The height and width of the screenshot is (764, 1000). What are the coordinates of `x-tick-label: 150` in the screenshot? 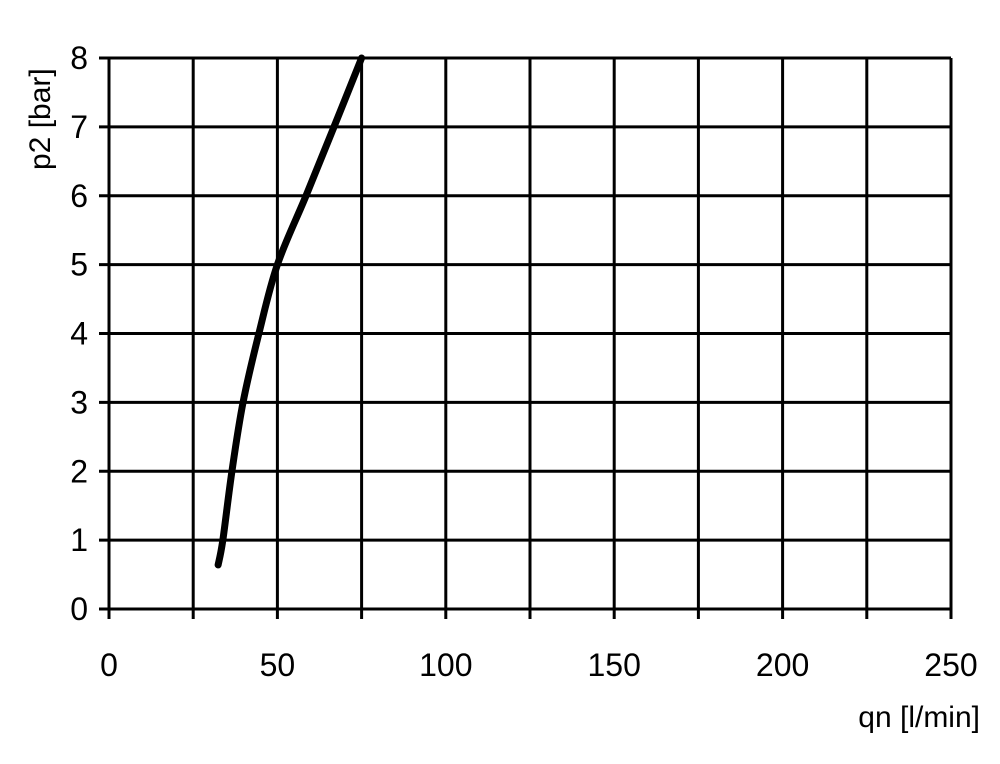 It's located at (614, 665).